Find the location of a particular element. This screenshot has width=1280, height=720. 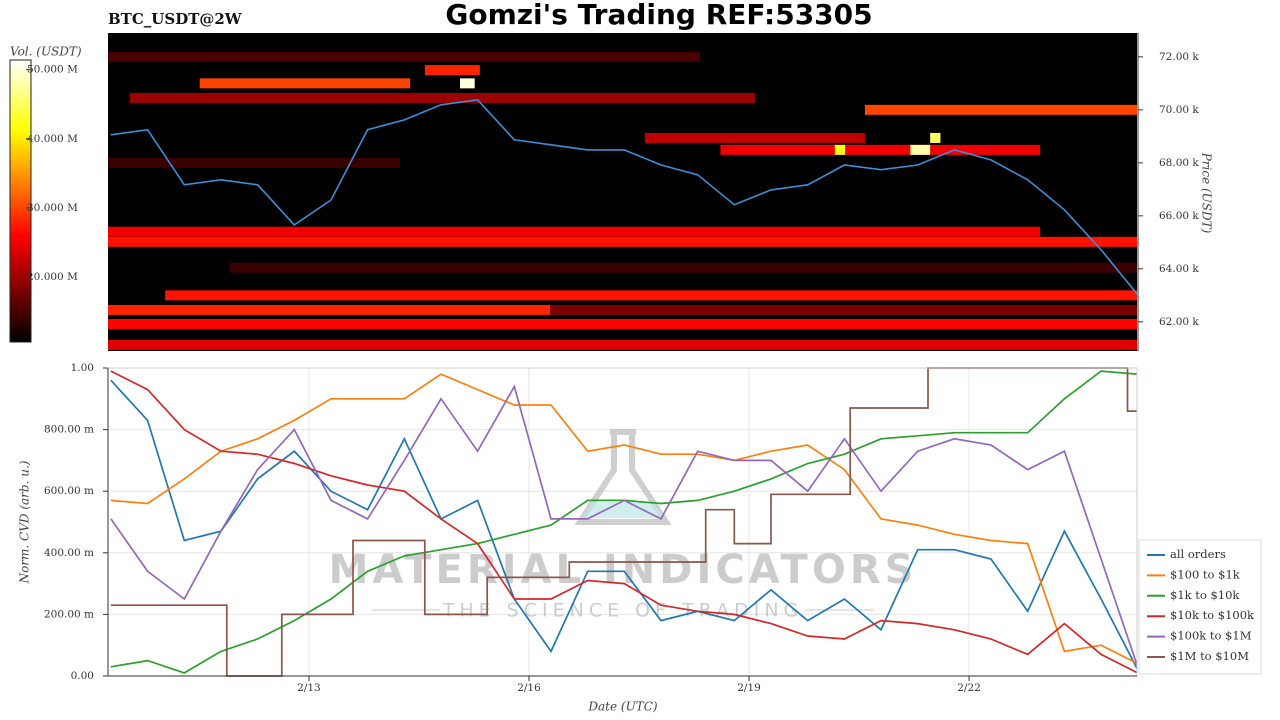

chart-subtitle: BTC_USDT@2W is located at coordinates (175, 19).